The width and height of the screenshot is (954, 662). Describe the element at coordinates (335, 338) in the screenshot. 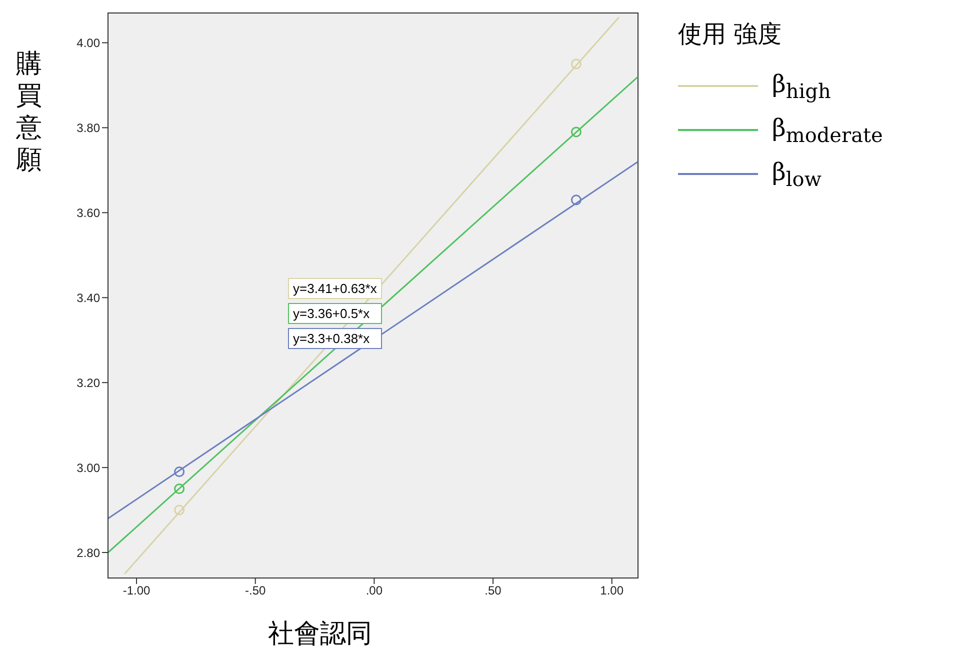

I see `annotation: y=3.3+0.38*x` at that location.